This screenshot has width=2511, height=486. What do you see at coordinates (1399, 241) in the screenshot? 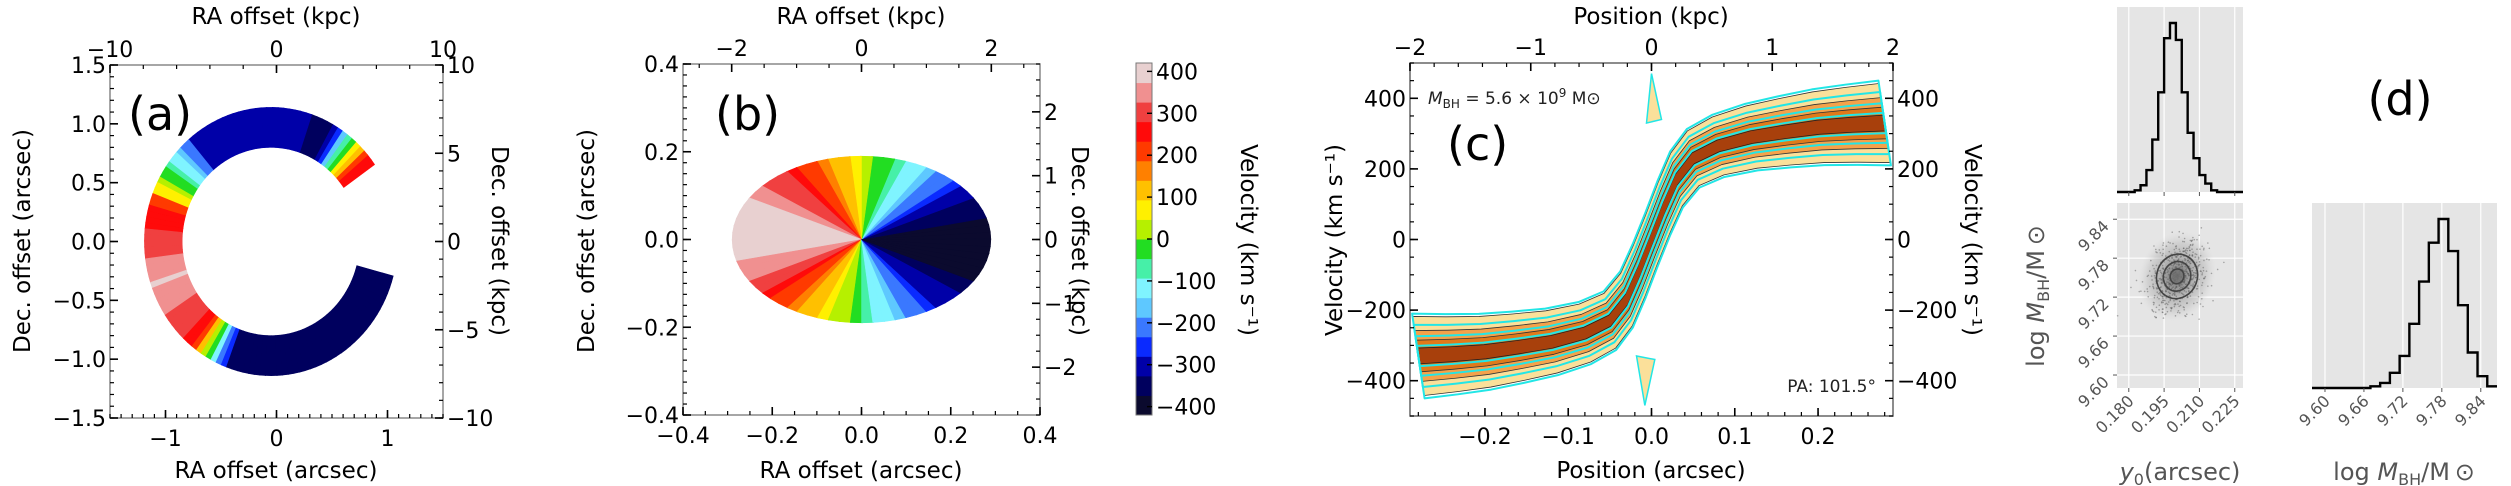
I see `y-tick-label: 0` at bounding box center [1399, 241].